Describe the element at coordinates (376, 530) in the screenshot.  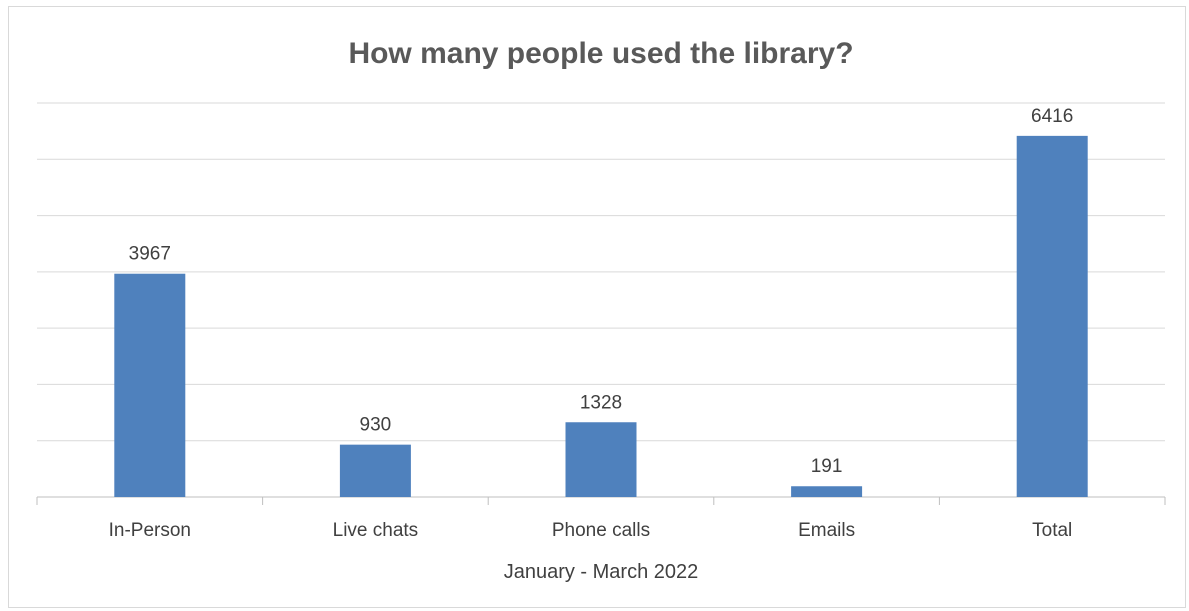
I see `x-tick-label-live-chats: Live chats` at that location.